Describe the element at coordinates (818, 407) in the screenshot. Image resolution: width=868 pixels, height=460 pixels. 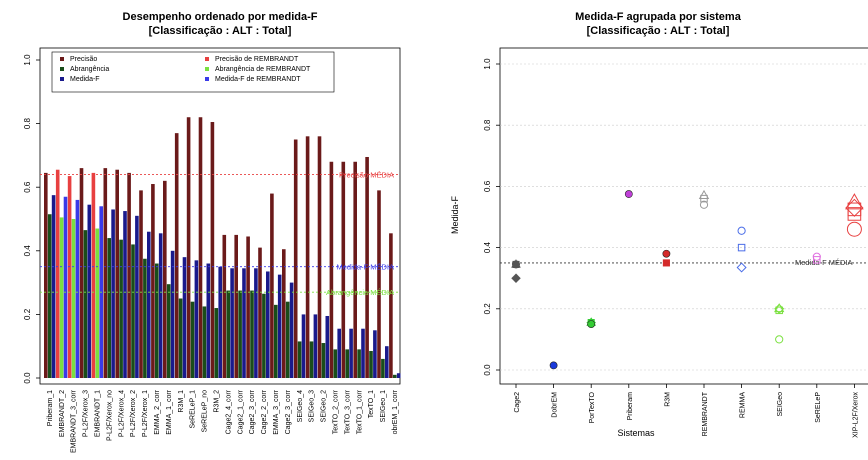
I see `right-x-tick-label: SeRELeP` at that location.